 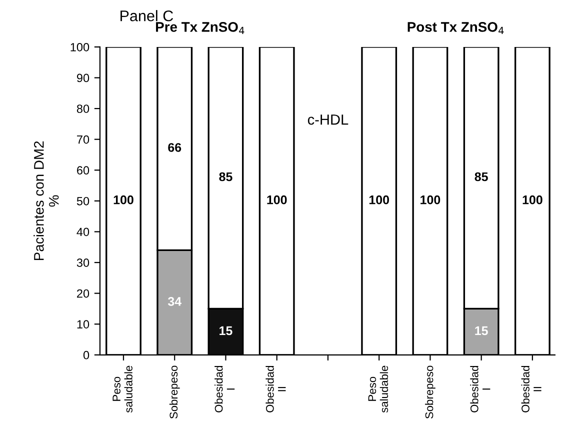 I want to click on chart-title: Panel C, so click(x=147, y=16).